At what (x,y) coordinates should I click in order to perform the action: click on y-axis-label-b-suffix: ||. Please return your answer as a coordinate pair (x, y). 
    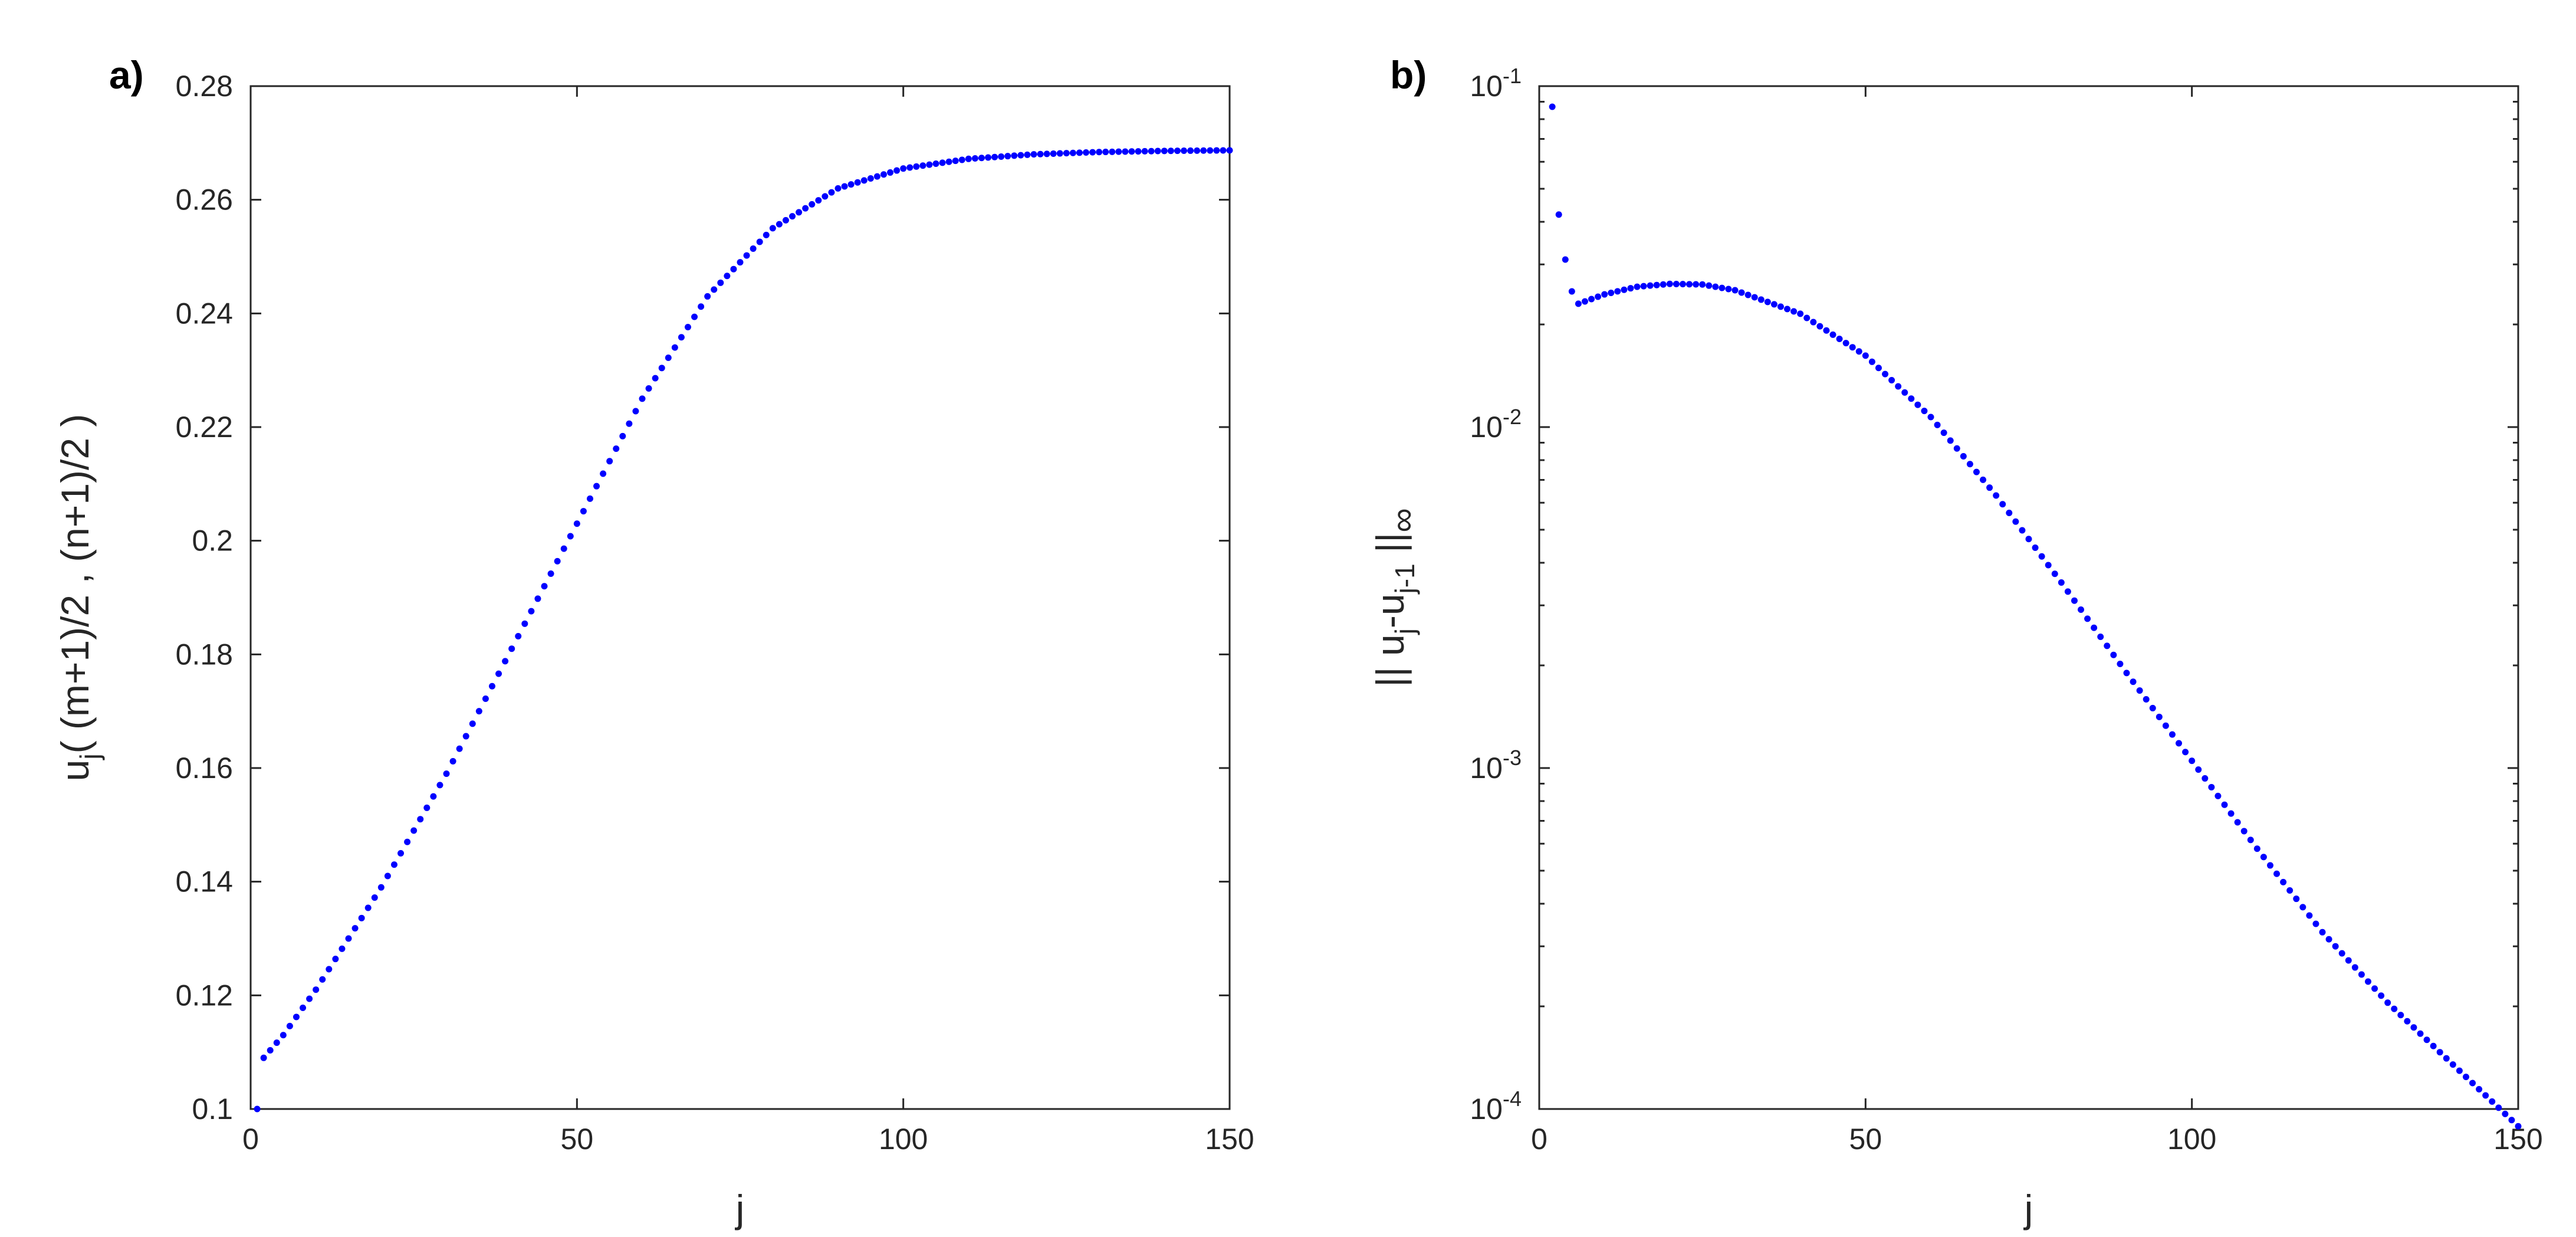
    Looking at the image, I should click on (1390, 548).